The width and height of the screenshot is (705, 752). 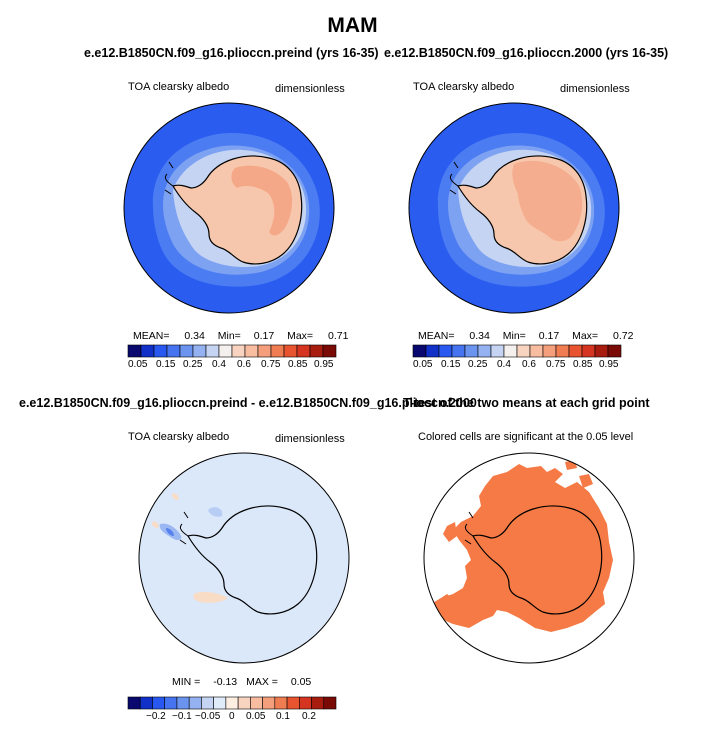 I want to click on panel2-tick-4: 0.4, so click(x=504, y=364).